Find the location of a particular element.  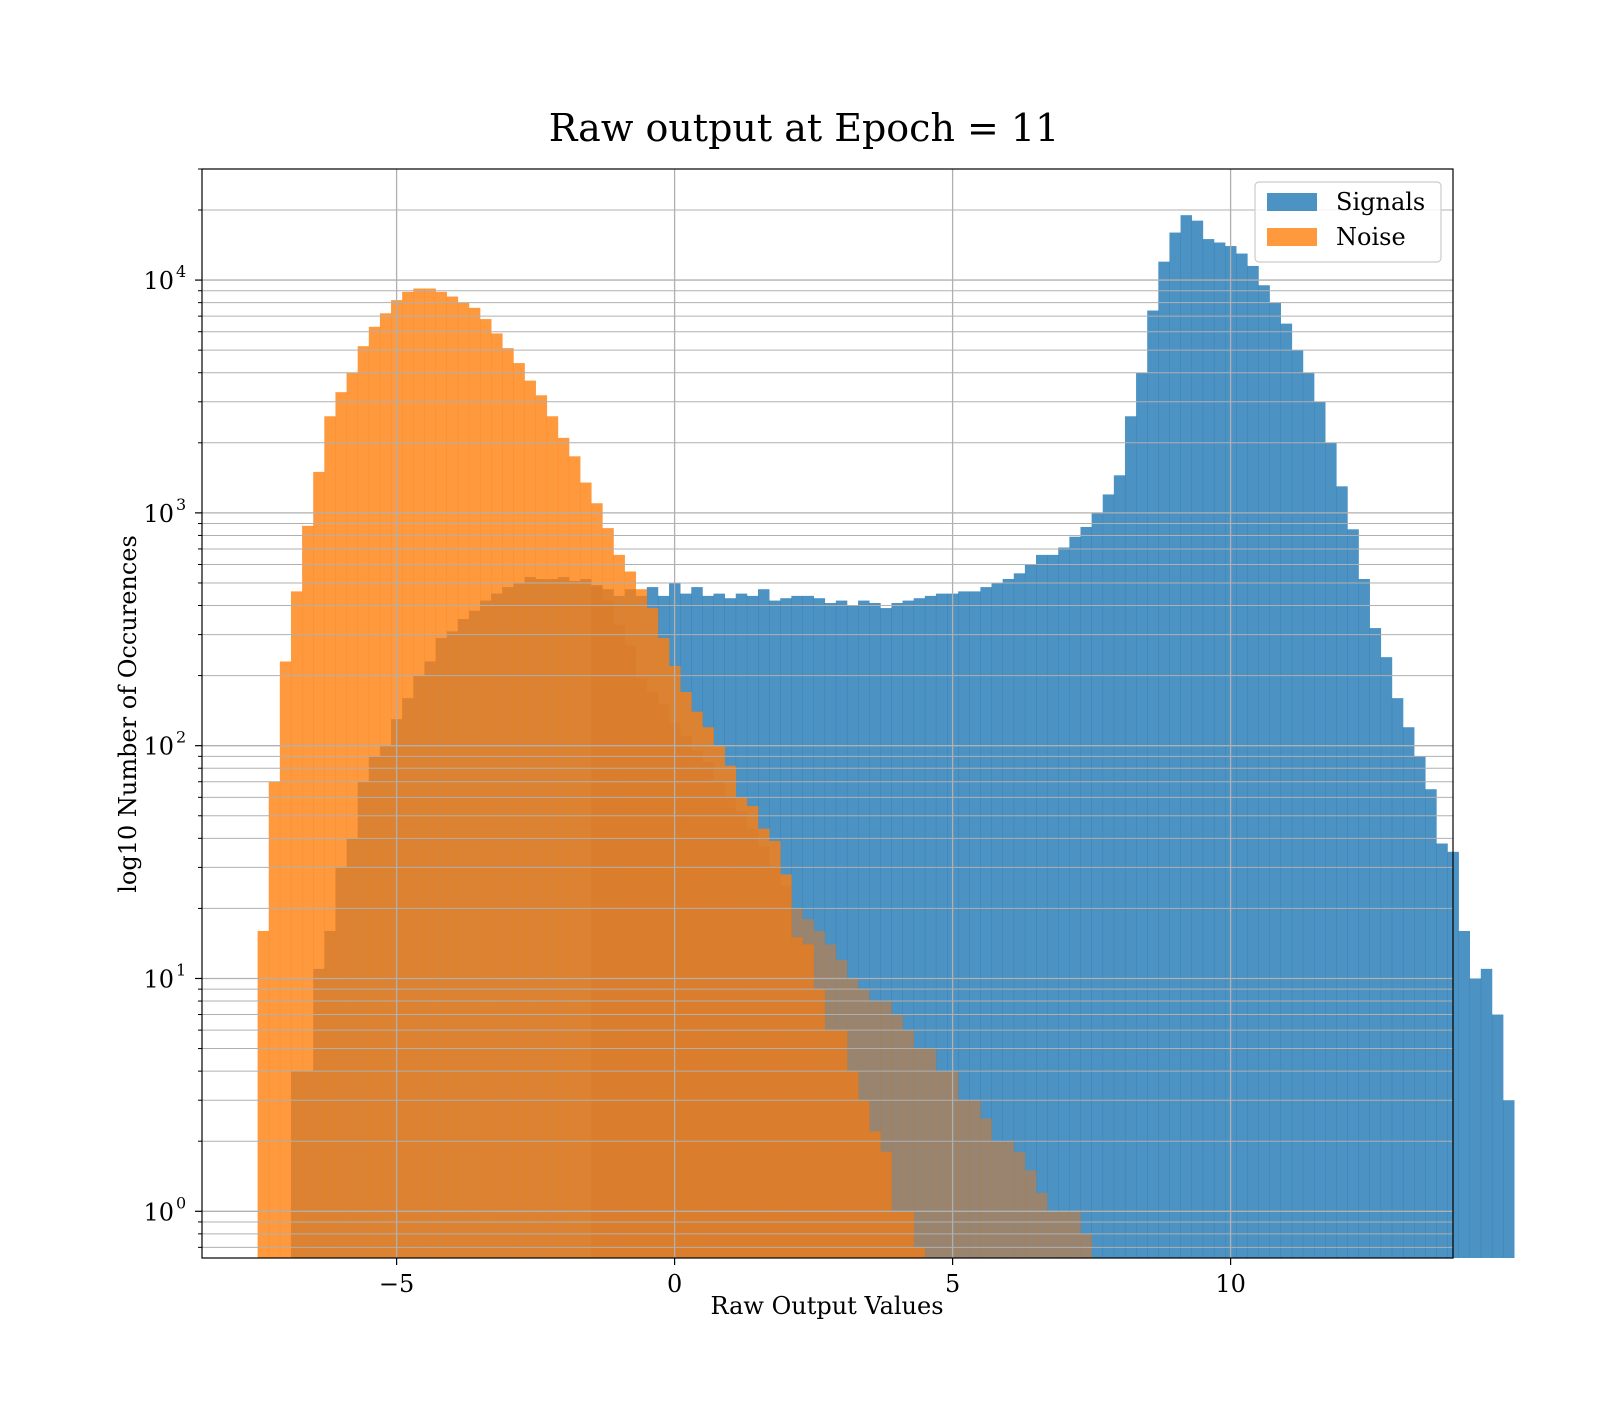

y-tick-exponent: 2 is located at coordinates (181, 737).